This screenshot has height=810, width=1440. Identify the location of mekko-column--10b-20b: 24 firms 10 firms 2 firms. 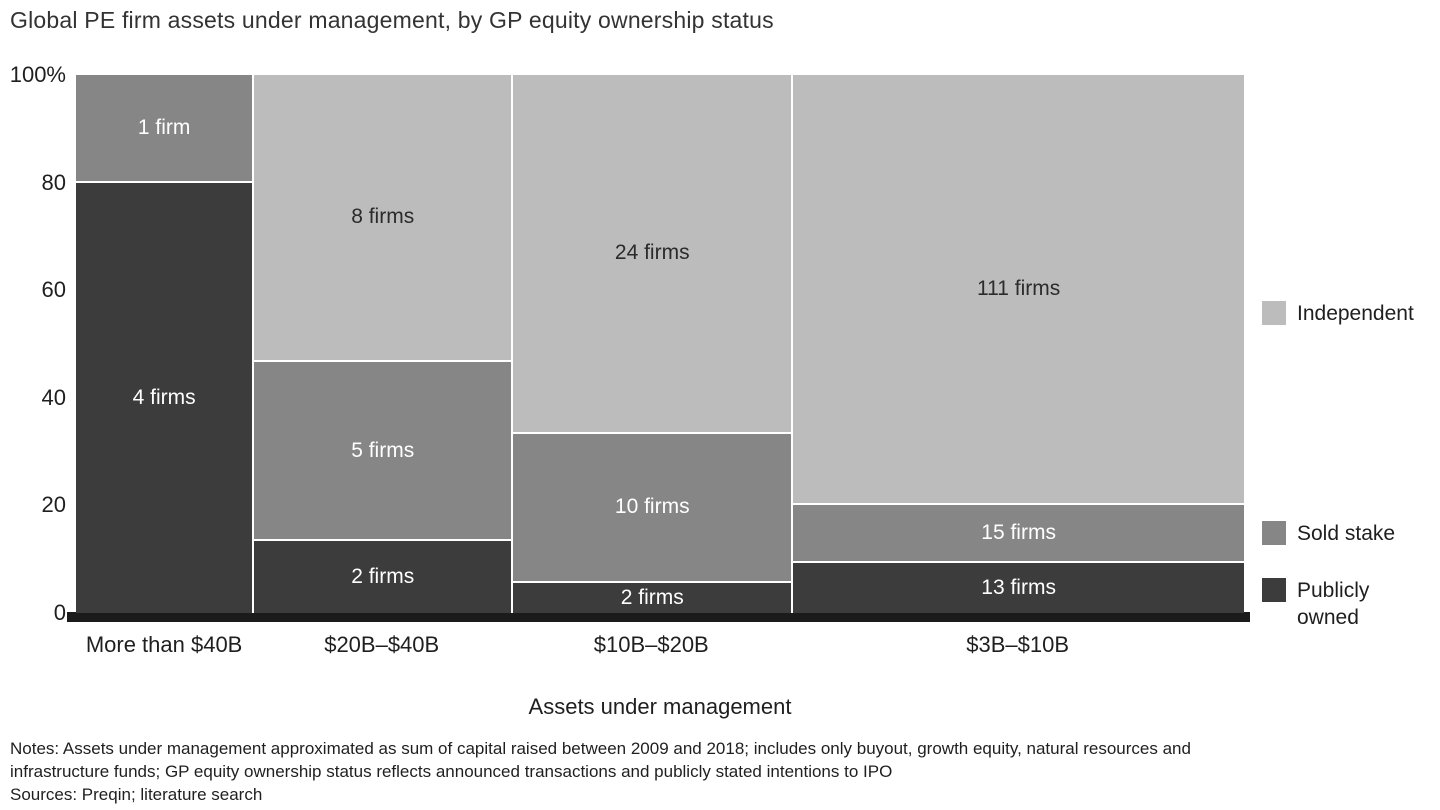
(651, 344).